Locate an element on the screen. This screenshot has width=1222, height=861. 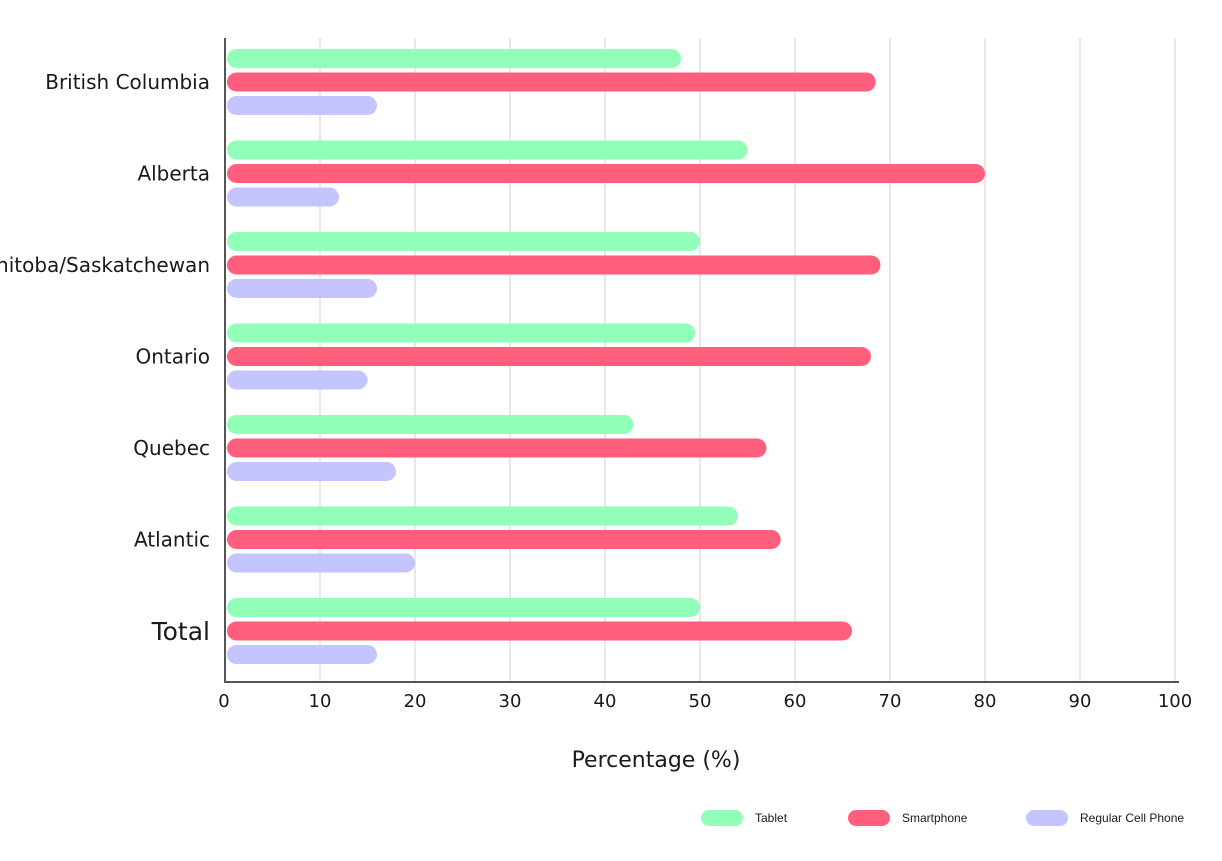
bar-tablet-british-columbia is located at coordinates (454, 58).